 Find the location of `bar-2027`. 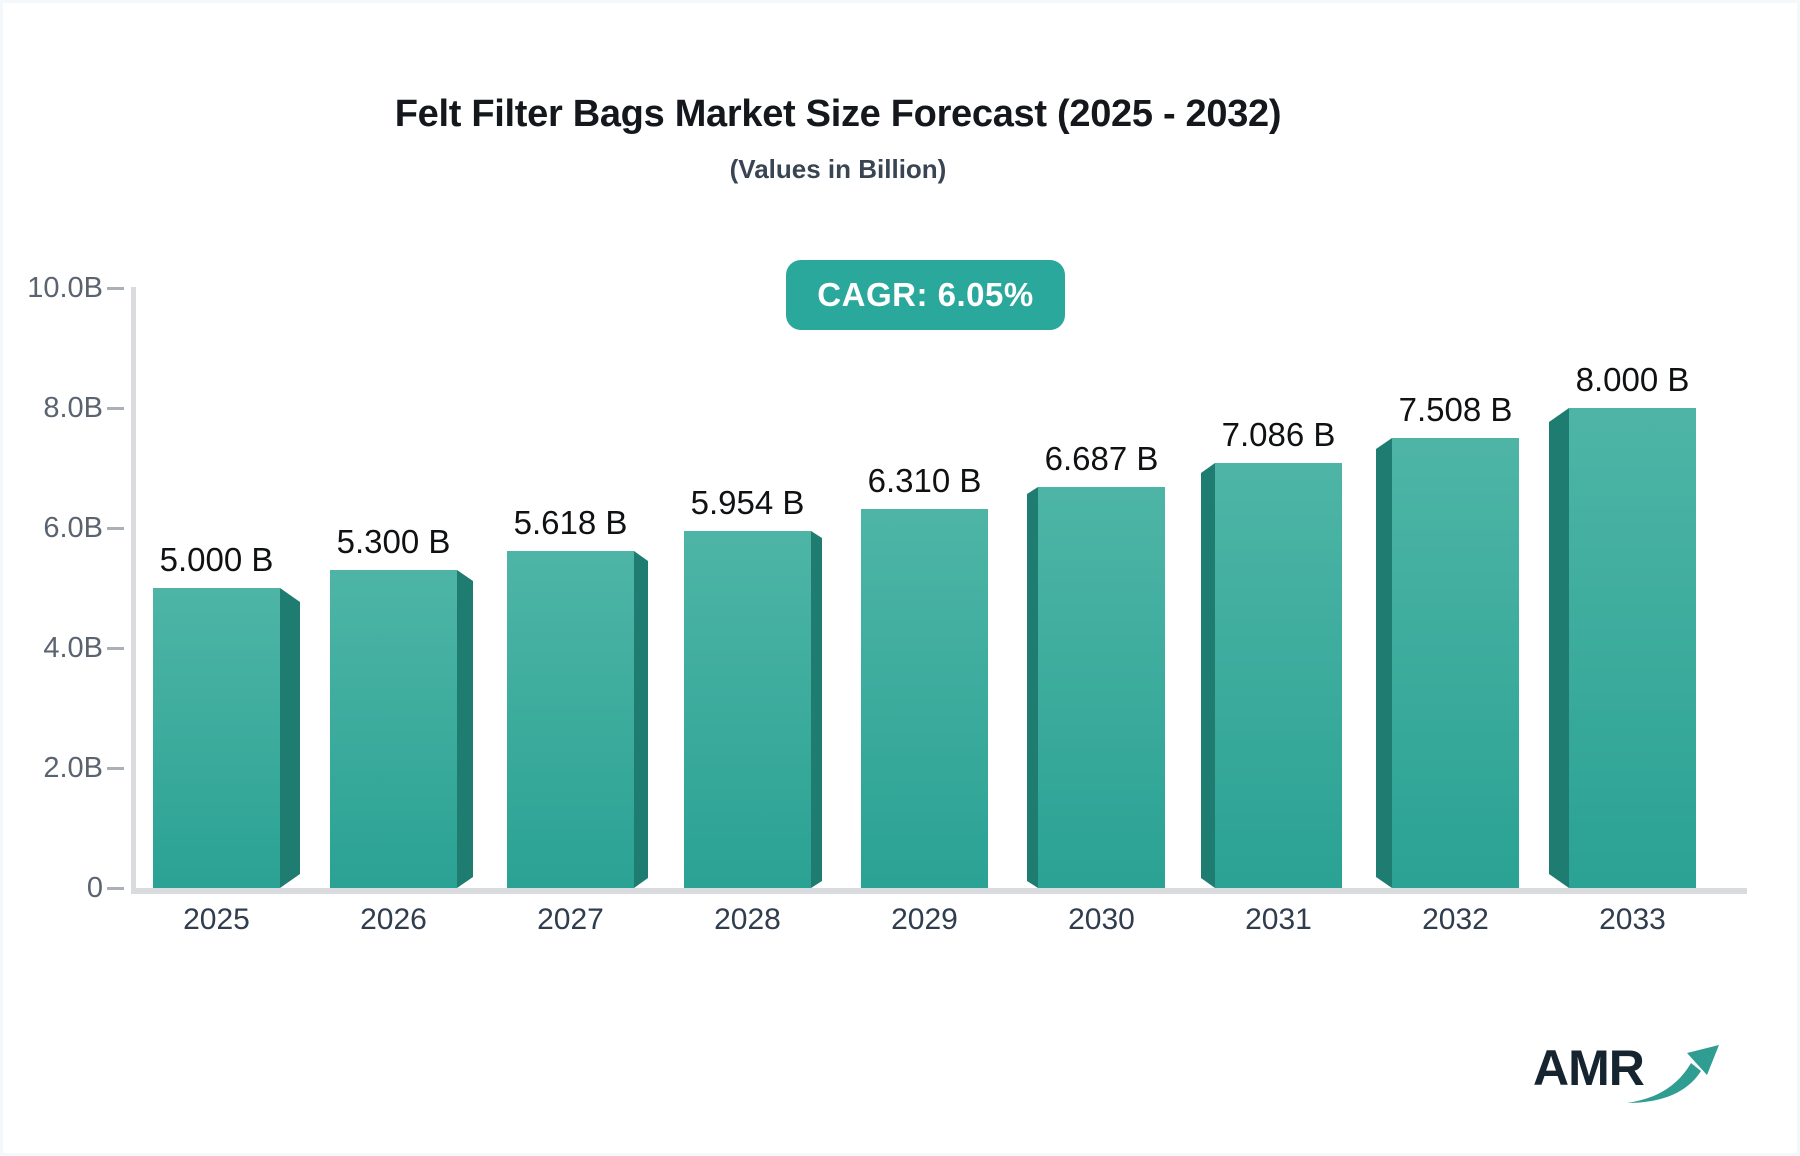

bar-2027 is located at coordinates (570, 719).